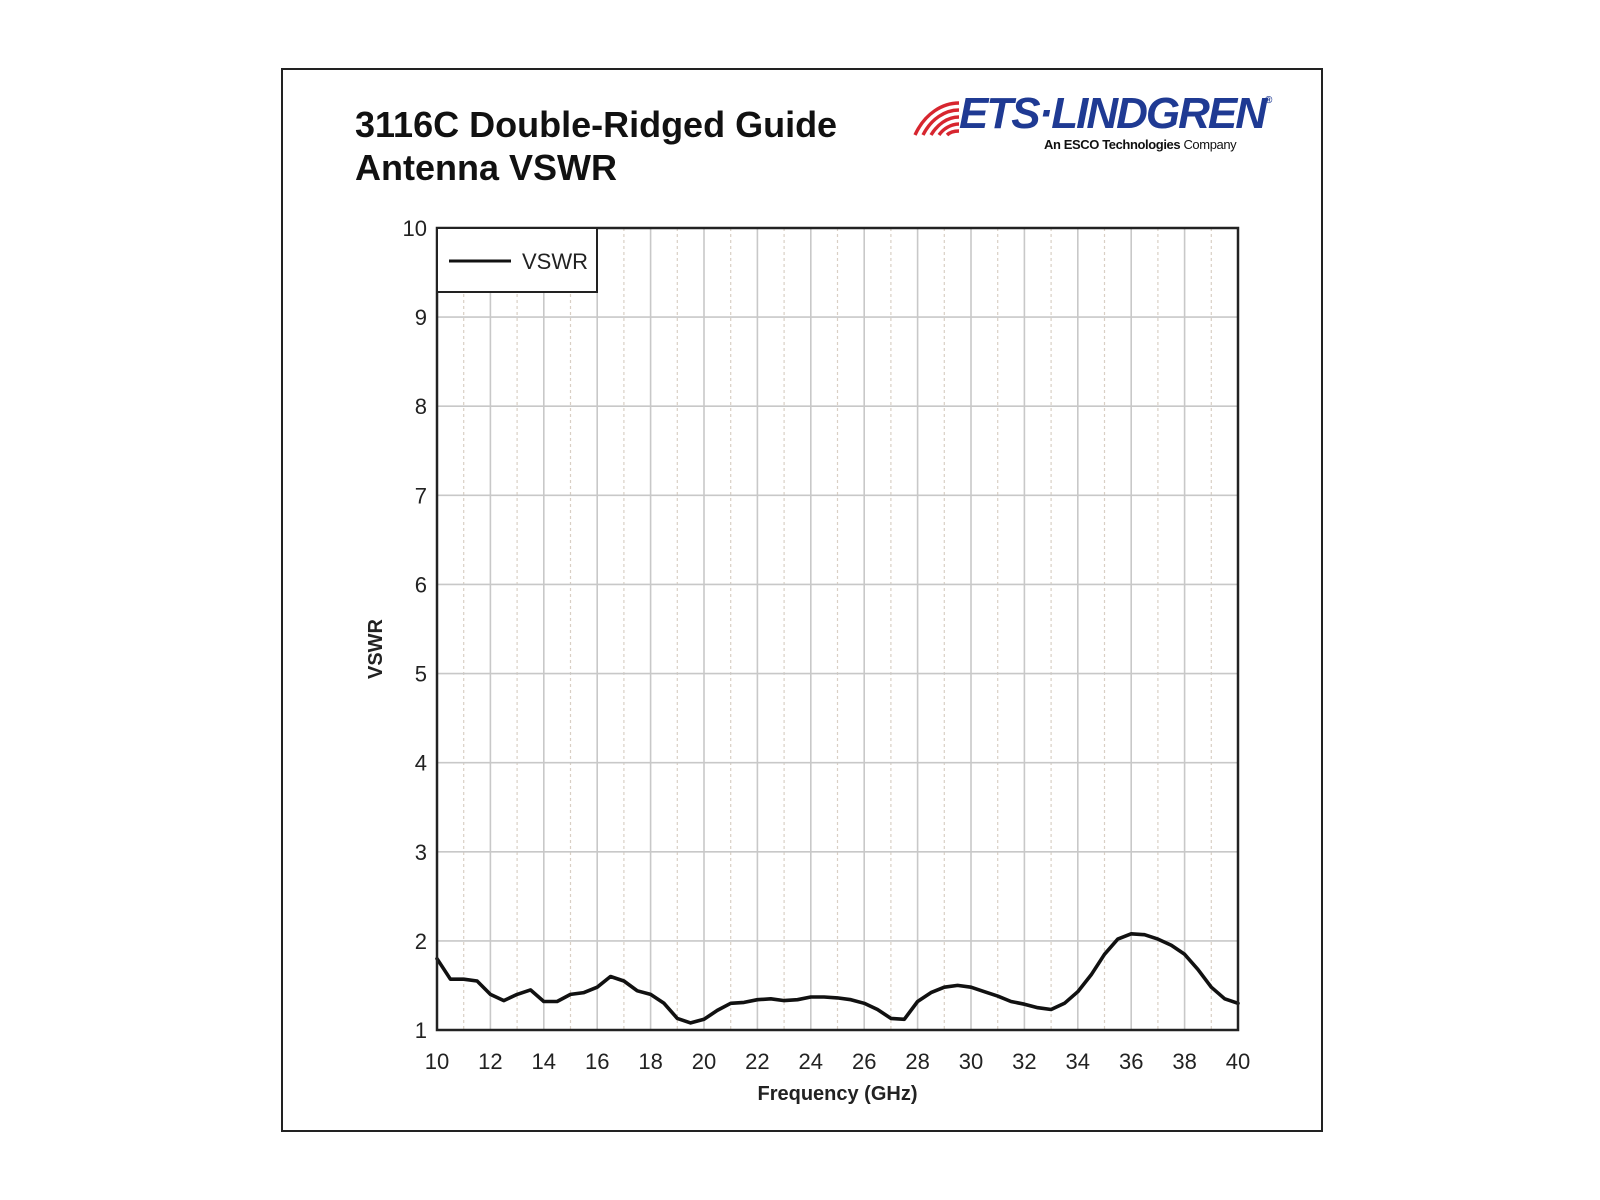 This screenshot has width=1600, height=1200. I want to click on logo-waves-icon, so click(936, 119).